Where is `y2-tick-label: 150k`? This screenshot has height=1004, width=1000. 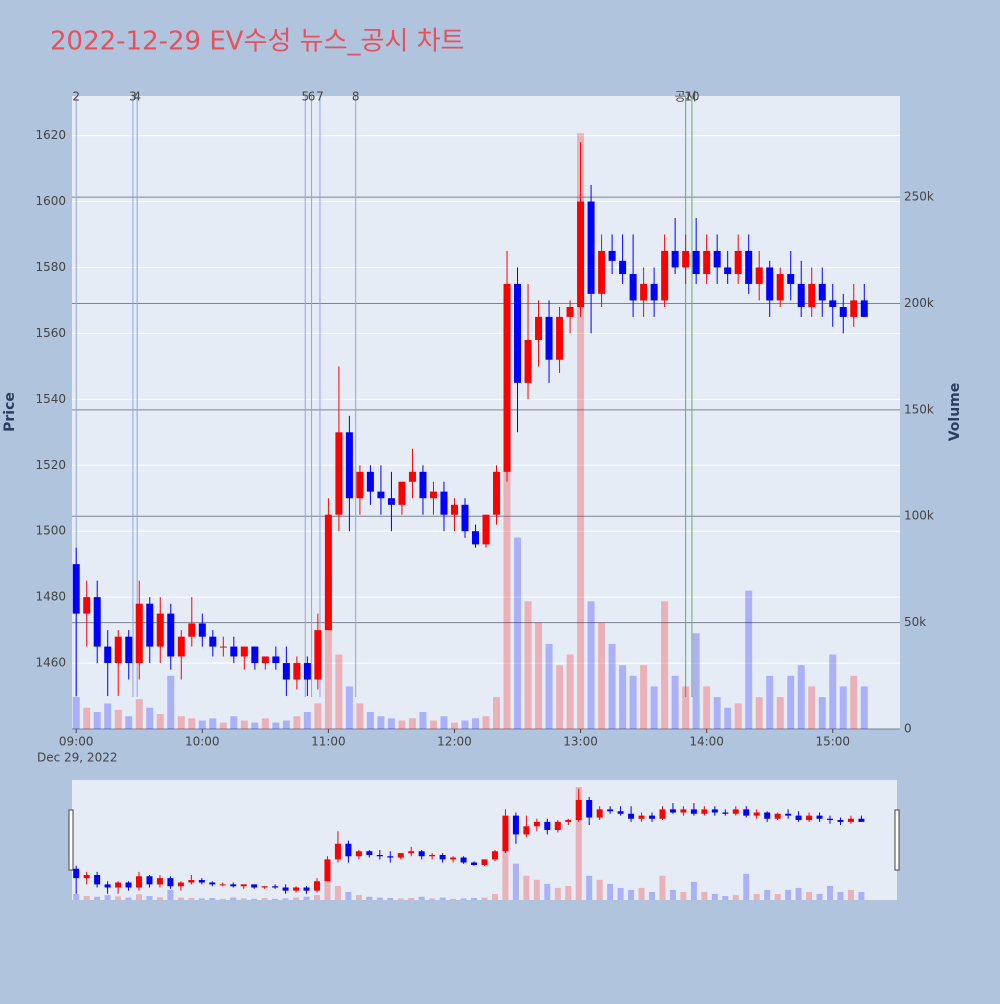
y2-tick-label: 150k is located at coordinates (919, 409).